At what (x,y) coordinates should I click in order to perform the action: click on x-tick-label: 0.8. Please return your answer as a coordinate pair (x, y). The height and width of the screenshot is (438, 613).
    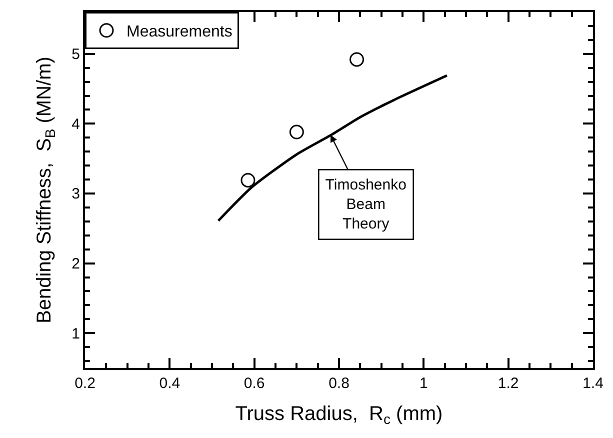
    Looking at the image, I should click on (339, 383).